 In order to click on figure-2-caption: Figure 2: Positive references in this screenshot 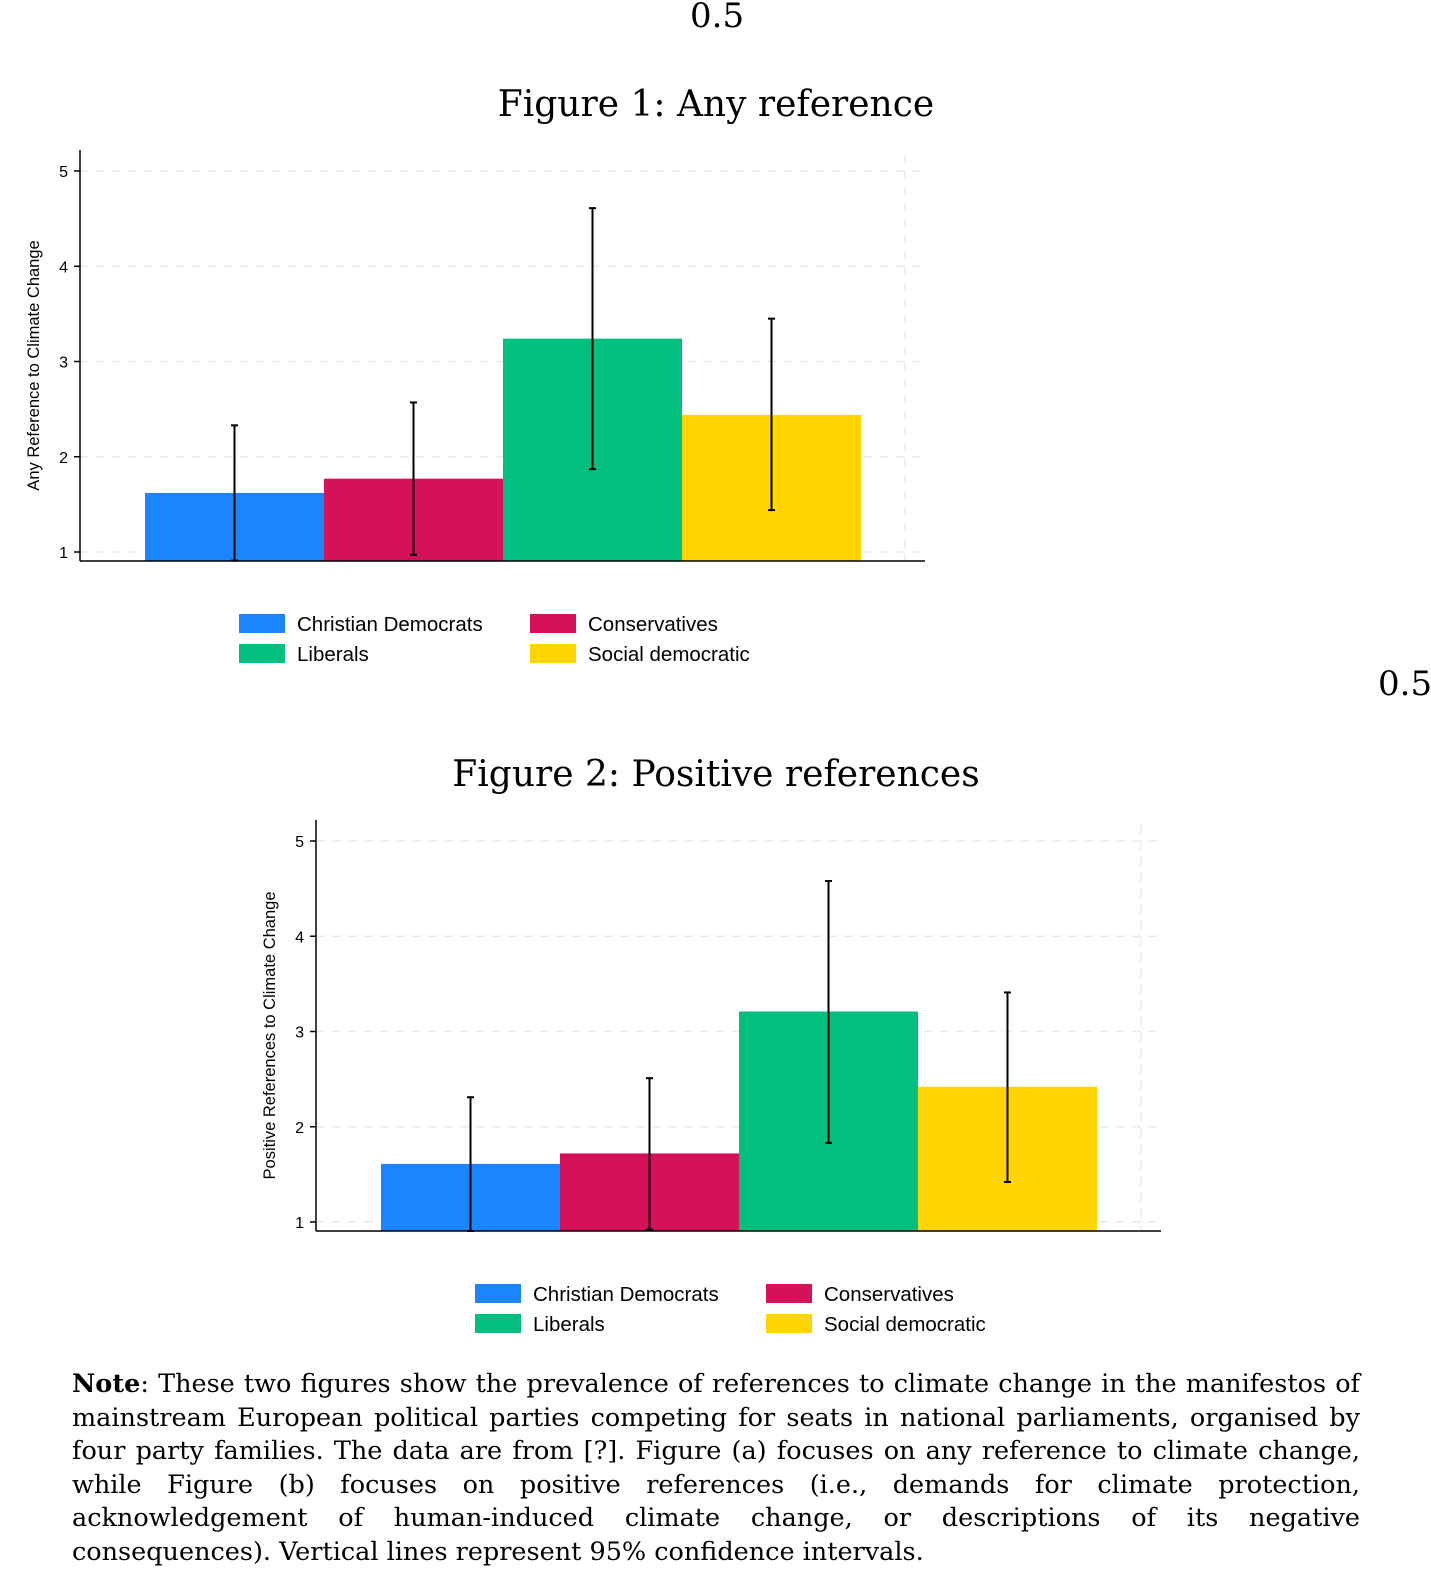, I will do `click(716, 774)`.